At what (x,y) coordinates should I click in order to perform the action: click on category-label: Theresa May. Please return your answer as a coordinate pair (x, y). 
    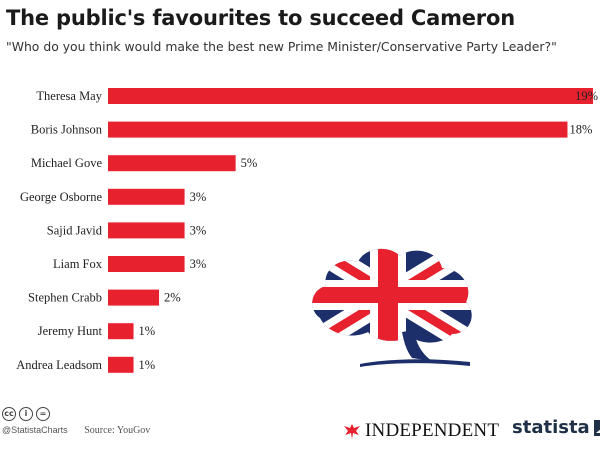
    Looking at the image, I should click on (69, 96).